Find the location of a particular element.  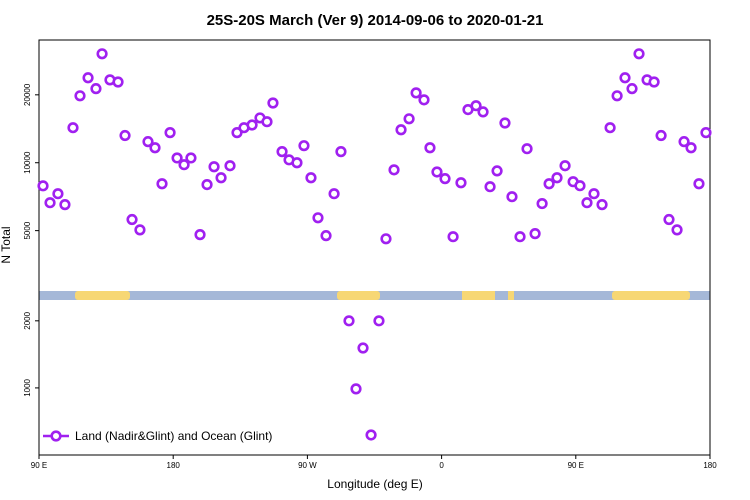

legend-label: Land (Nadir&Glint) and Ocean (Glint) is located at coordinates (173, 436).